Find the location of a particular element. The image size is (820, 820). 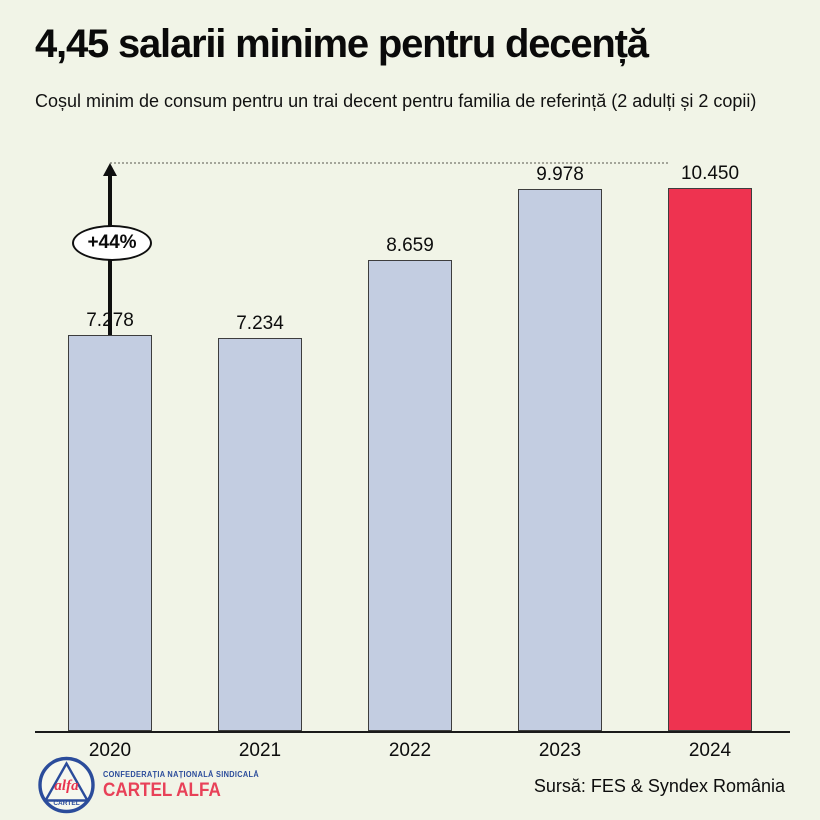

x-tick-2021: 2021 is located at coordinates (260, 750).